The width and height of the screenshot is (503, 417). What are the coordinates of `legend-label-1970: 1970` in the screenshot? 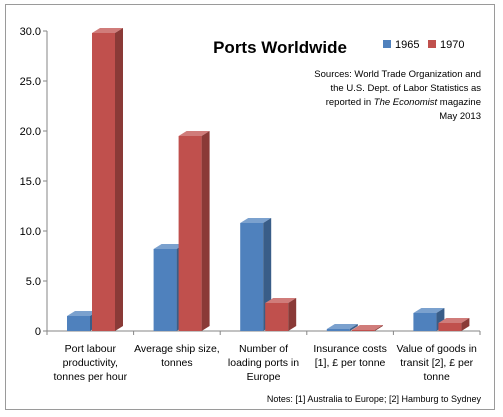 It's located at (452, 45).